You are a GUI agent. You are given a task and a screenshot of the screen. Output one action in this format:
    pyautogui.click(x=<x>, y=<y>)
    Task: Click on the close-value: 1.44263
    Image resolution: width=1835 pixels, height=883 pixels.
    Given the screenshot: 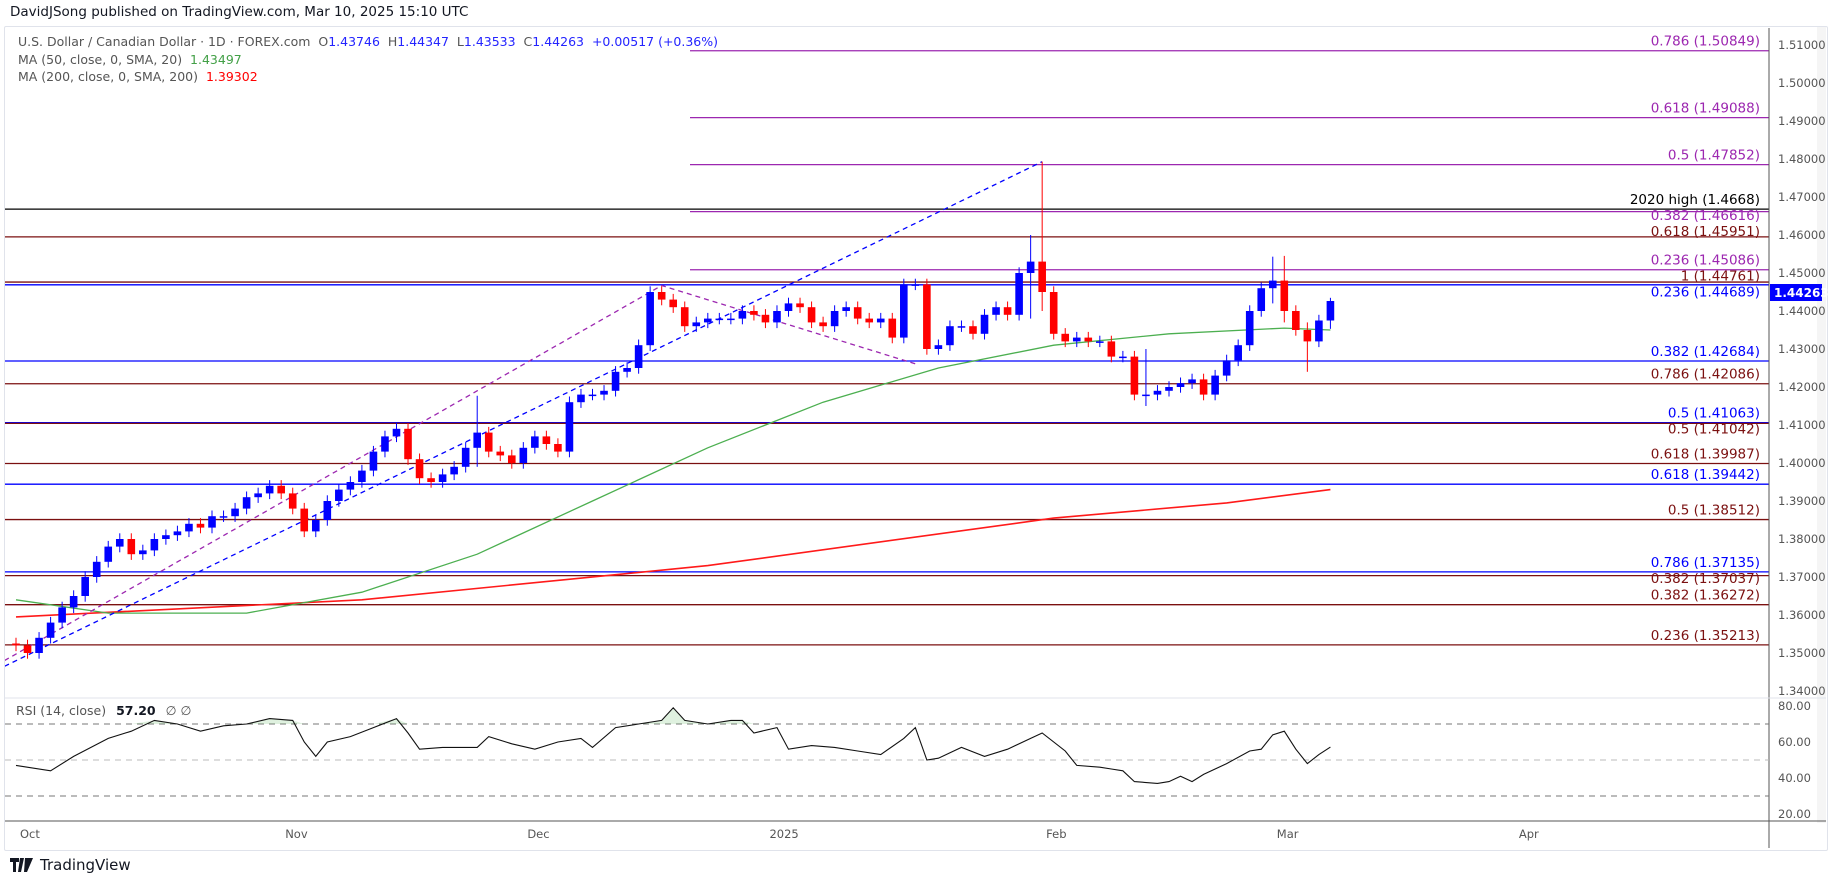 What is the action you would take?
    pyautogui.click(x=558, y=41)
    